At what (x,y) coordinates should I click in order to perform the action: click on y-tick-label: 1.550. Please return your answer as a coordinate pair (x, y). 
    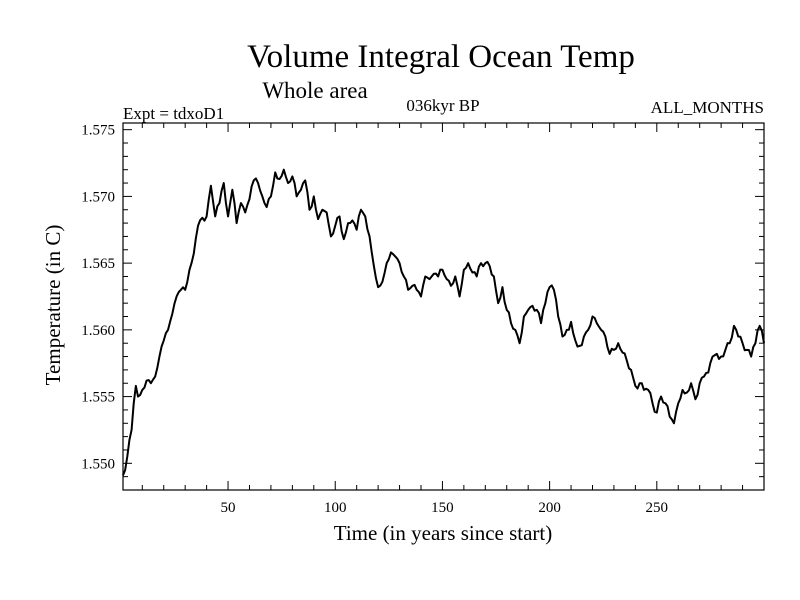
    Looking at the image, I should click on (98, 464).